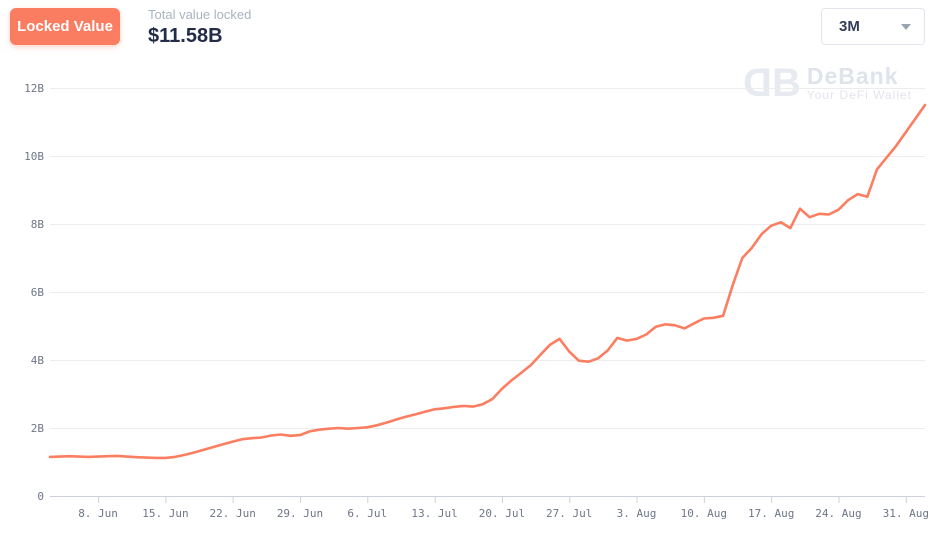 Image resolution: width=937 pixels, height=534 pixels. I want to click on x-axis-tick-label: 17. Aug, so click(771, 513).